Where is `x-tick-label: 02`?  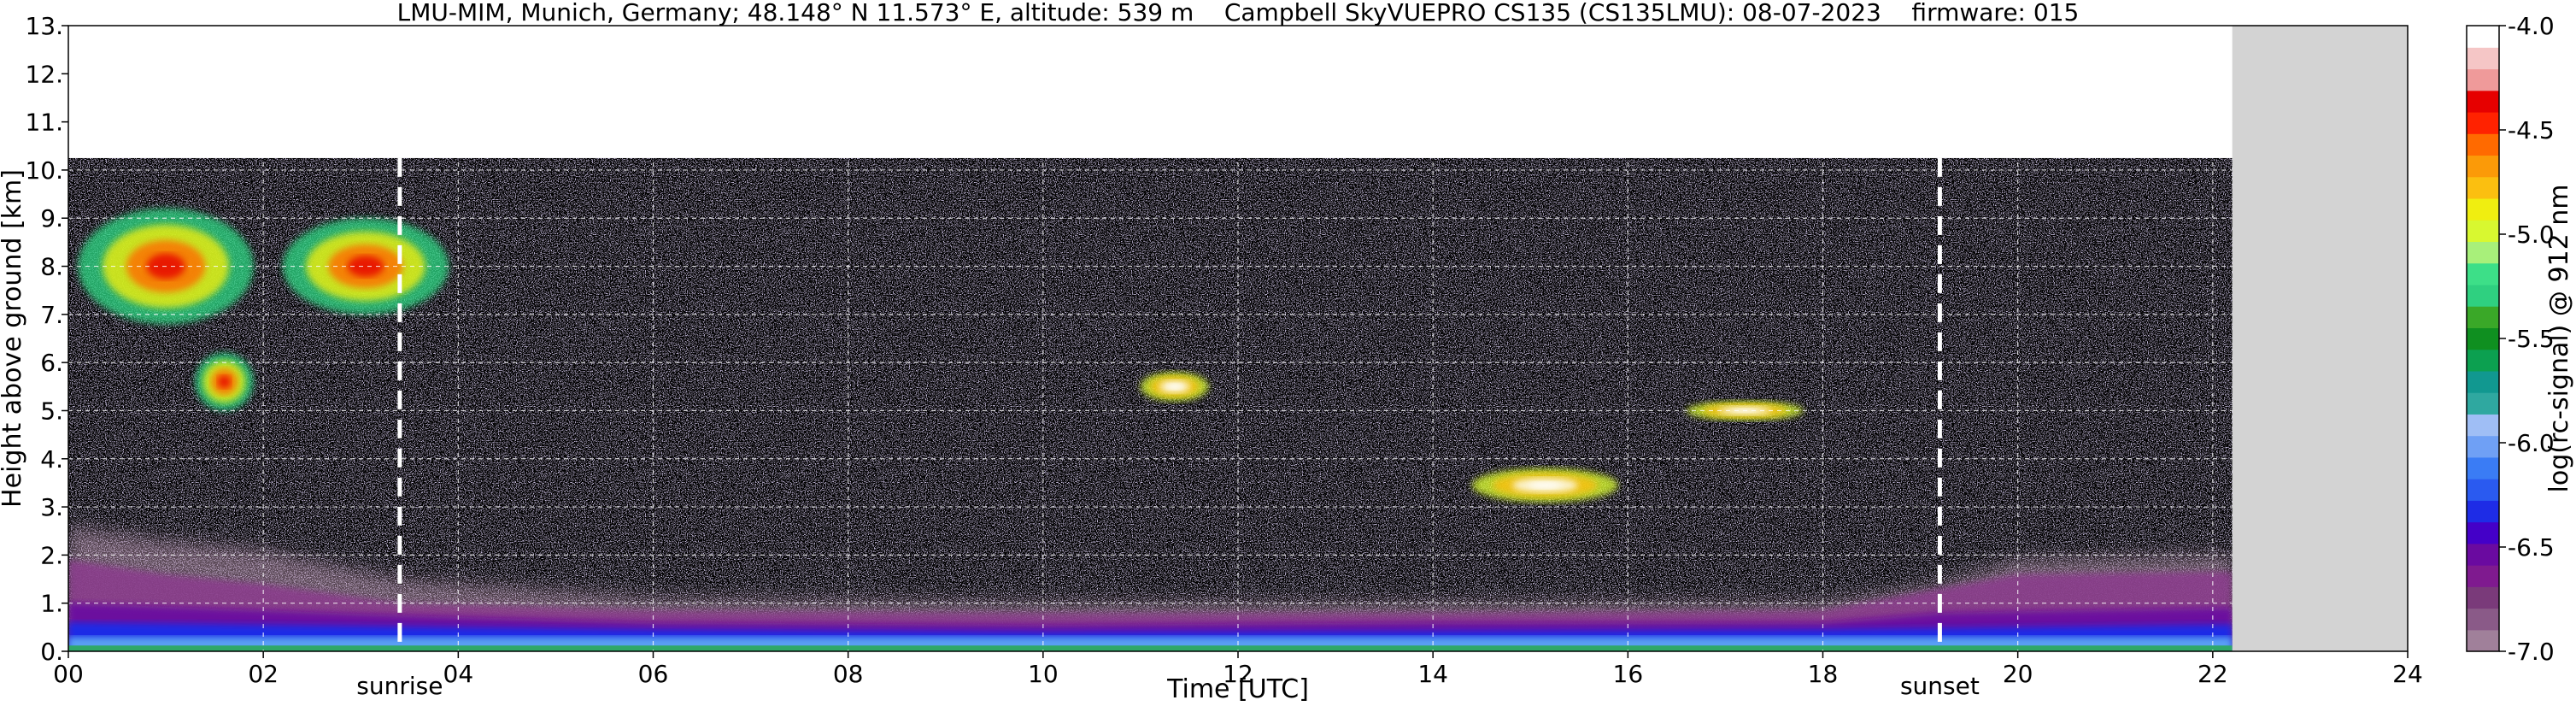
x-tick-label: 02 is located at coordinates (263, 674).